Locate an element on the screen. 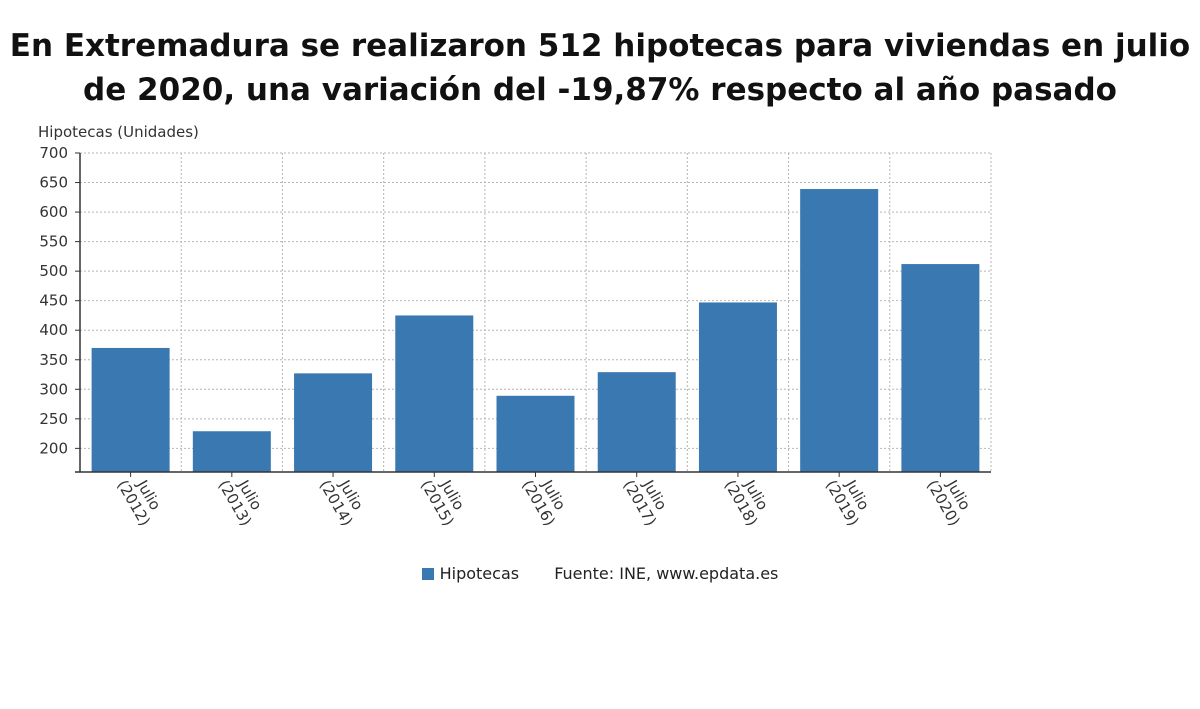  y-tick-label: 550 is located at coordinates (53, 242).